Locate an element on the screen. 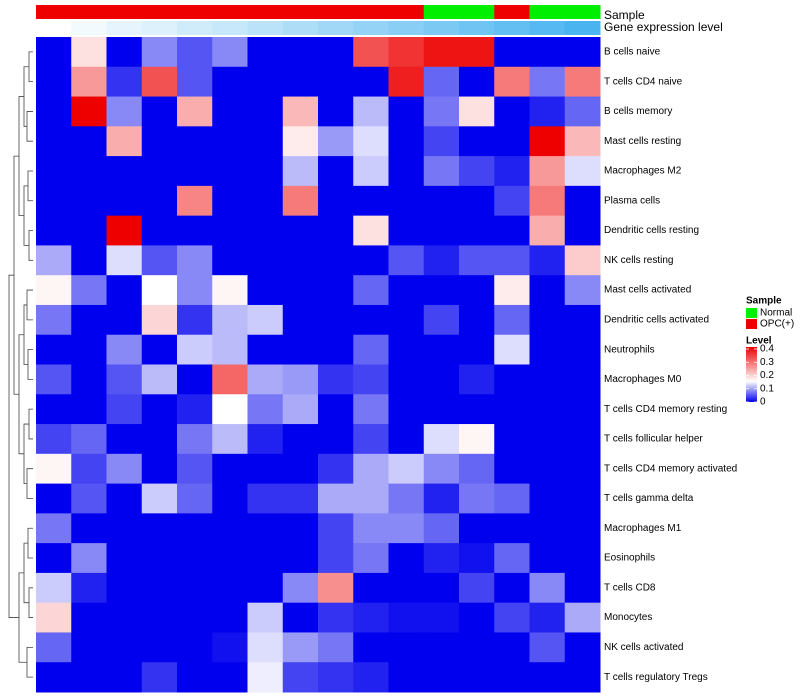  legend-tick-label: 0.2 is located at coordinates (767, 375).